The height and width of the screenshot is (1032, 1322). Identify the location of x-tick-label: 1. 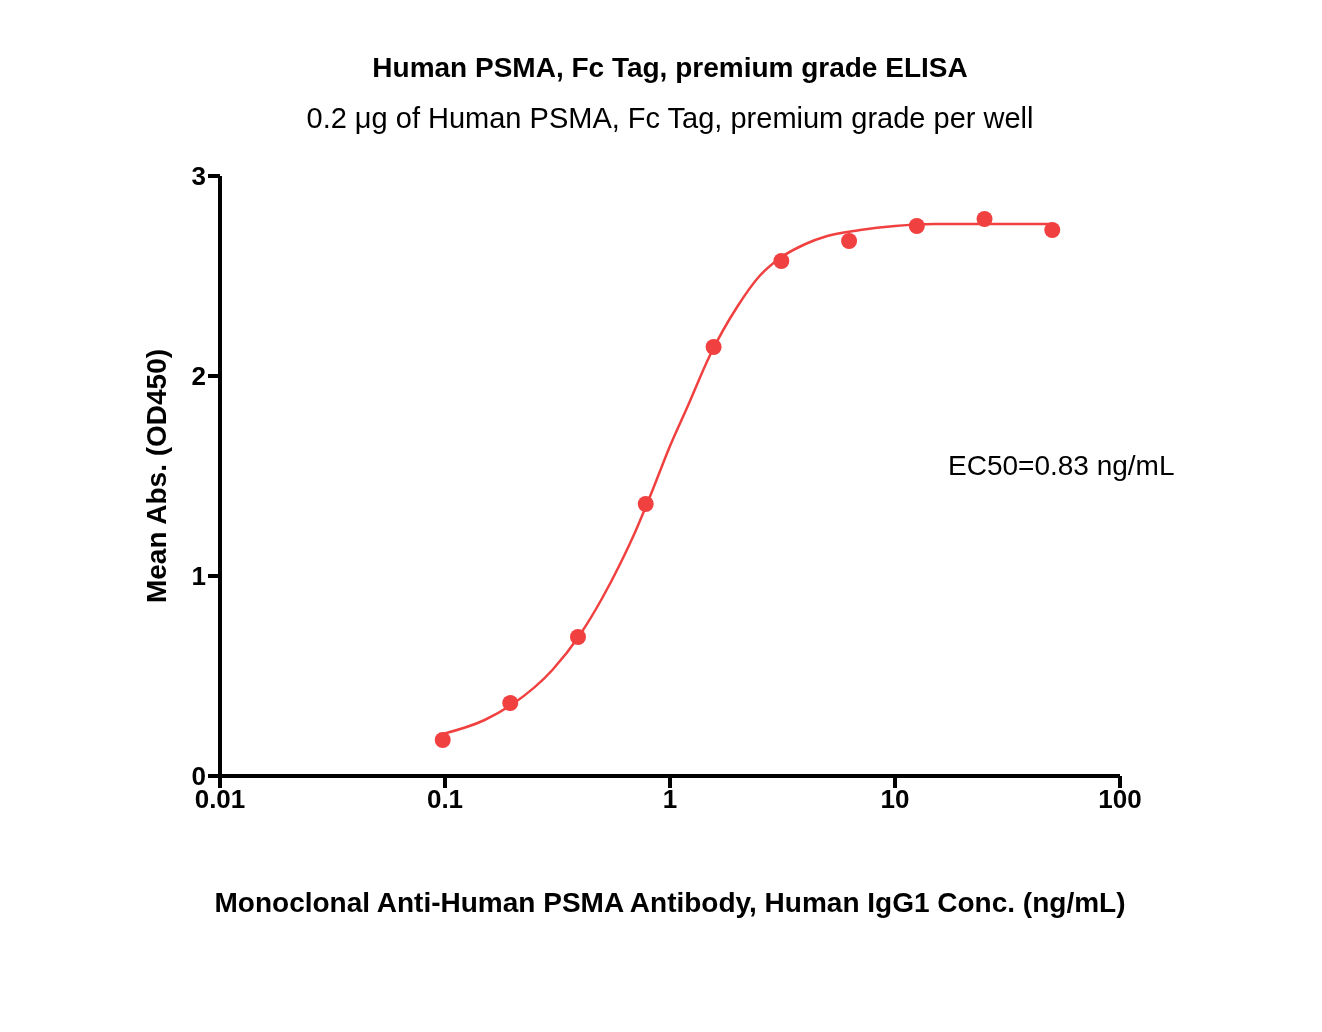
(670, 799).